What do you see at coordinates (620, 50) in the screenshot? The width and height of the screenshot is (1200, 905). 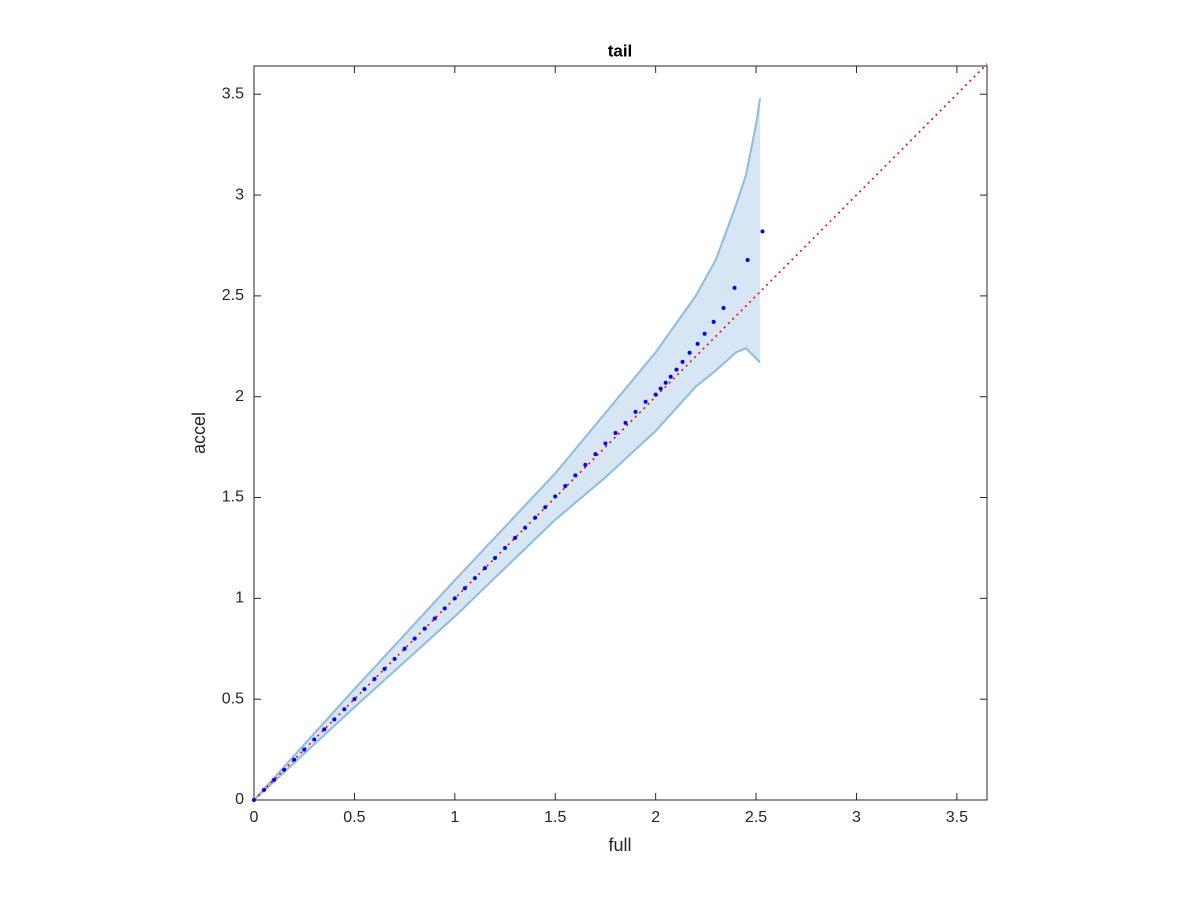 I see `chart-title: tail` at bounding box center [620, 50].